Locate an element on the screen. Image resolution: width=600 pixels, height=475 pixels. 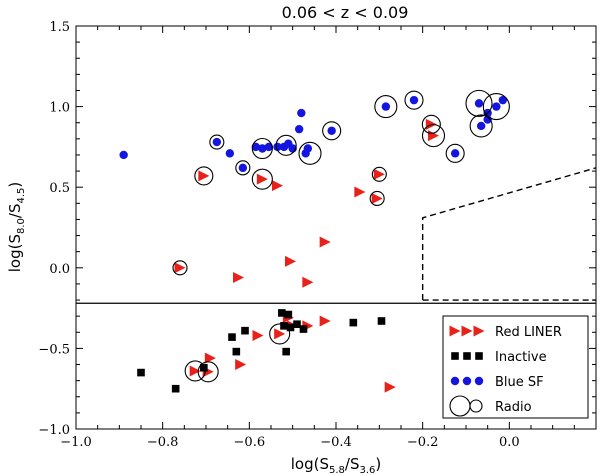
y-tick-label: −1.0 is located at coordinates (54, 430).